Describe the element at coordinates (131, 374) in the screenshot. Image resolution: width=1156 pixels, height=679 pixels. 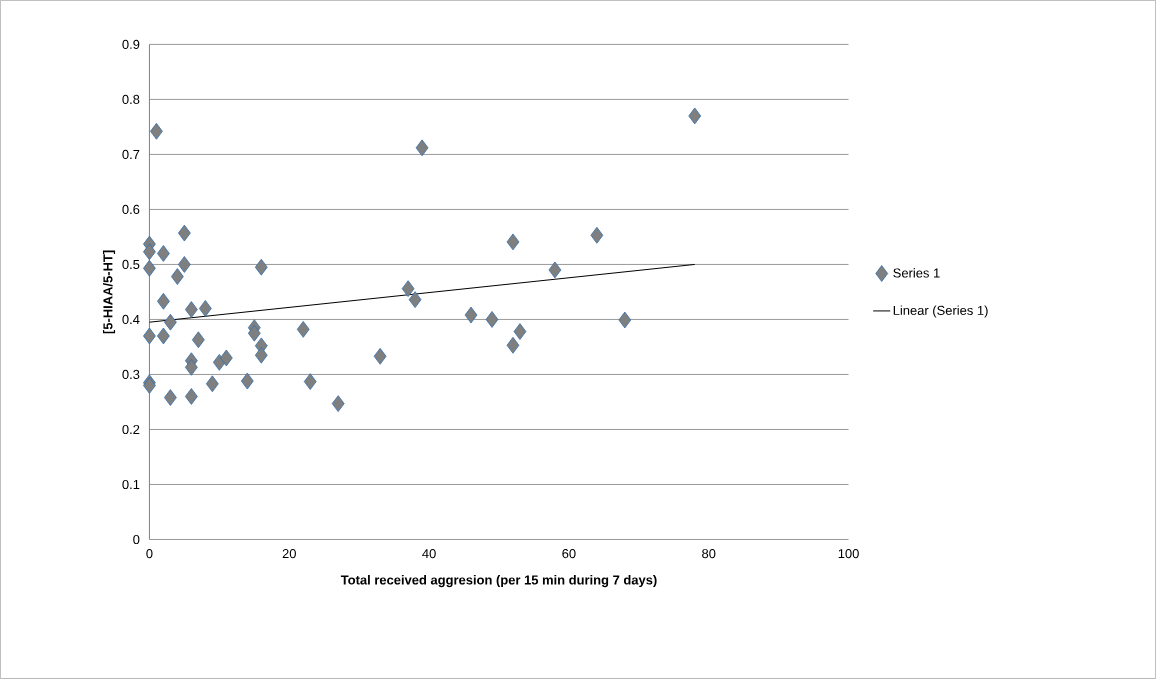
I see `y-tick-label: 0.3` at that location.